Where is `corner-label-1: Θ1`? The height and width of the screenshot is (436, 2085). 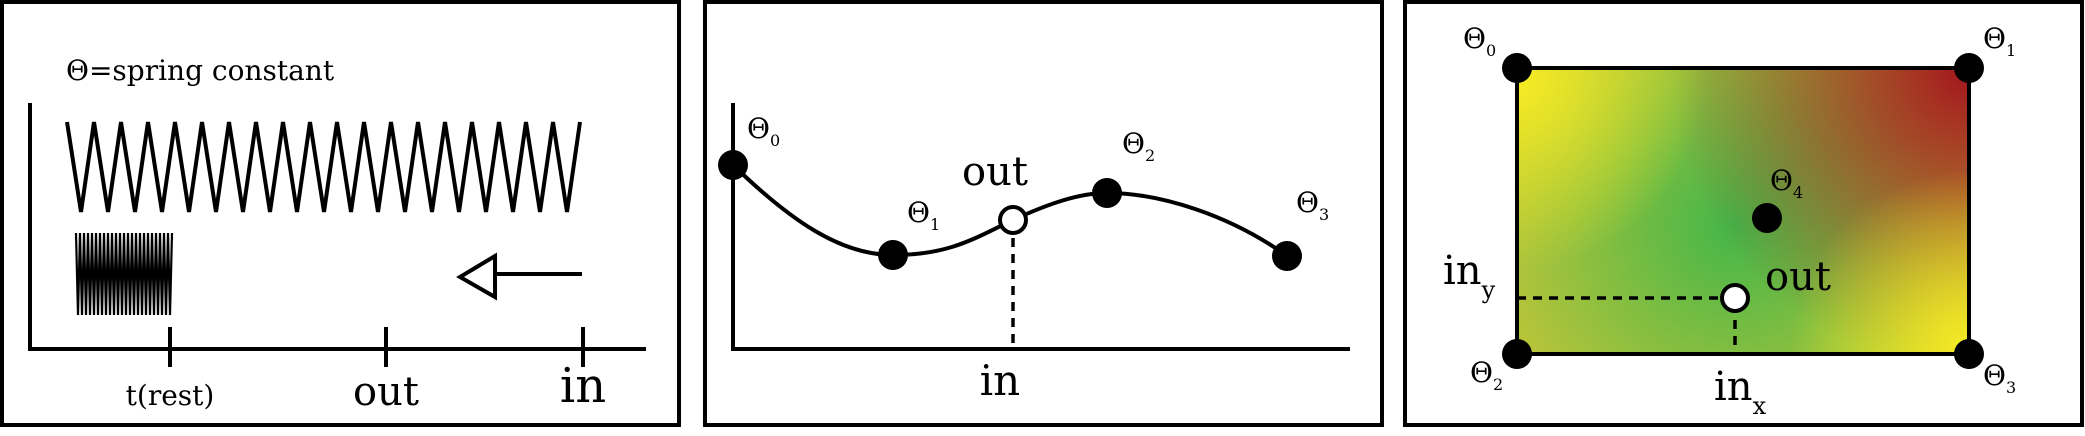
corner-label-1: Θ1 is located at coordinates (1999, 41).